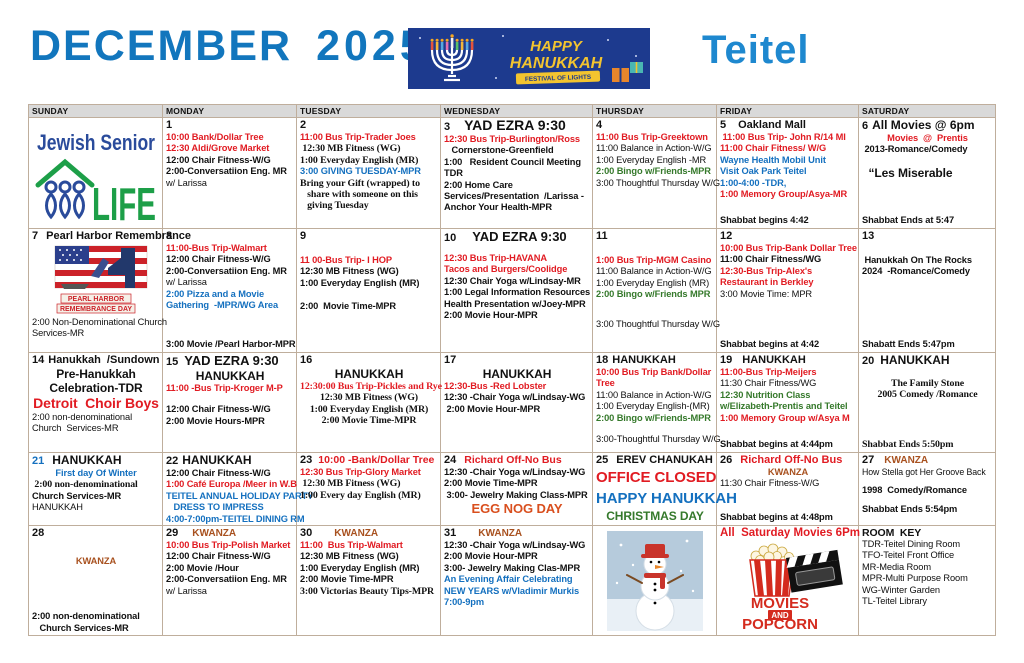  What do you see at coordinates (202, 567) in the screenshot?
I see `event-line: 2:00 Movie /Hour` at bounding box center [202, 567].